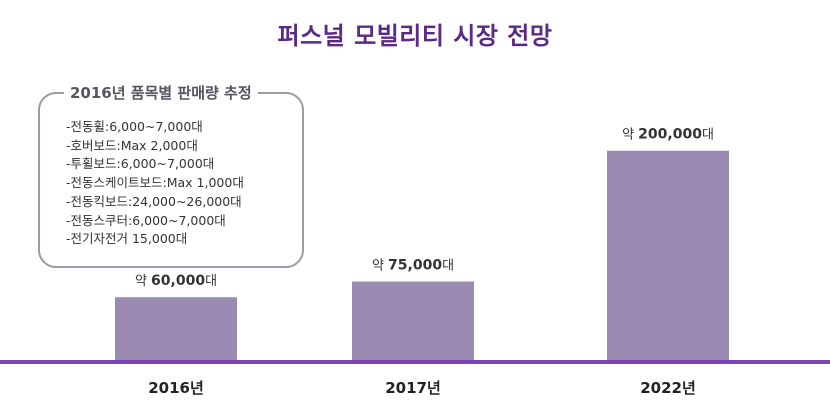 This screenshot has height=407, width=830. I want to click on x-tick-label: 2017년, so click(413, 388).